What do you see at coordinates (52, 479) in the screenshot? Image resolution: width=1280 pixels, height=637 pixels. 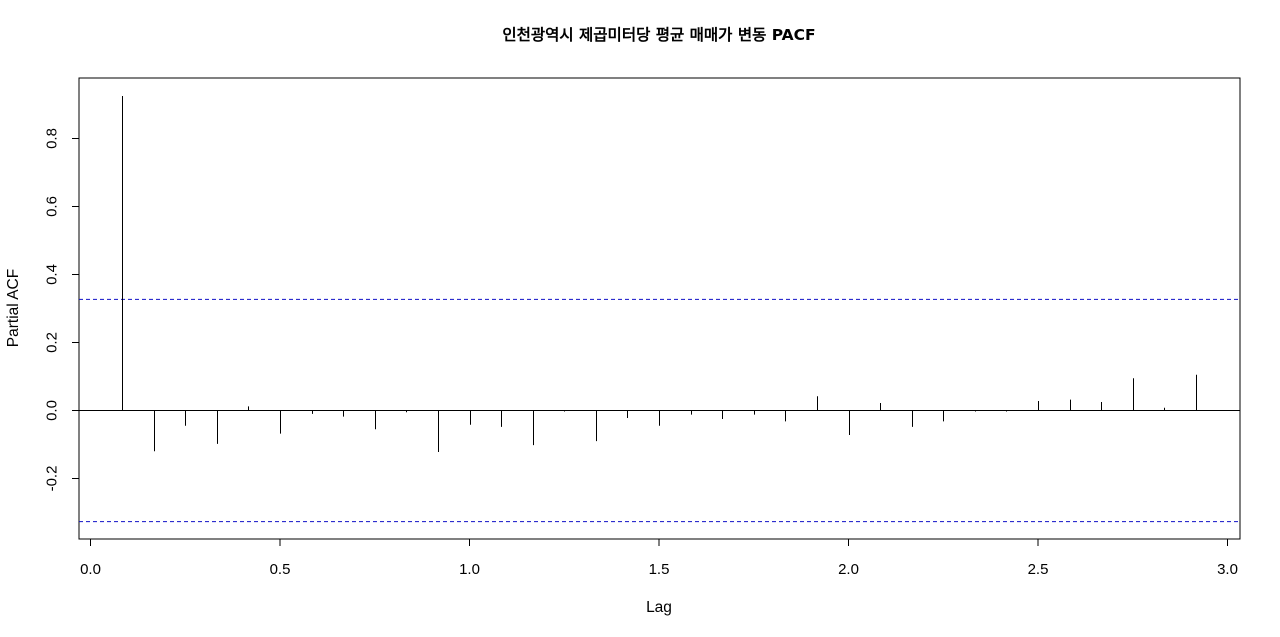 I see `y-tick-label: -0.2` at bounding box center [52, 479].